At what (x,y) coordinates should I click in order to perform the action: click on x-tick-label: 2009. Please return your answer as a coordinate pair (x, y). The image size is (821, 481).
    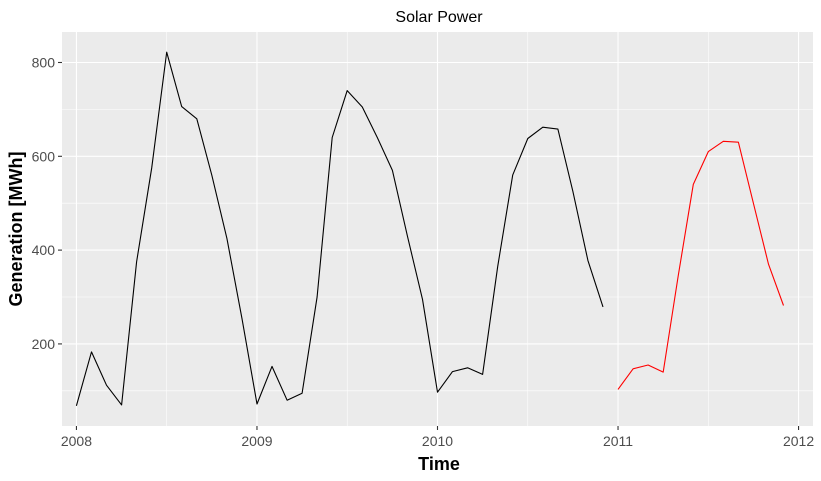
    Looking at the image, I should click on (256, 441).